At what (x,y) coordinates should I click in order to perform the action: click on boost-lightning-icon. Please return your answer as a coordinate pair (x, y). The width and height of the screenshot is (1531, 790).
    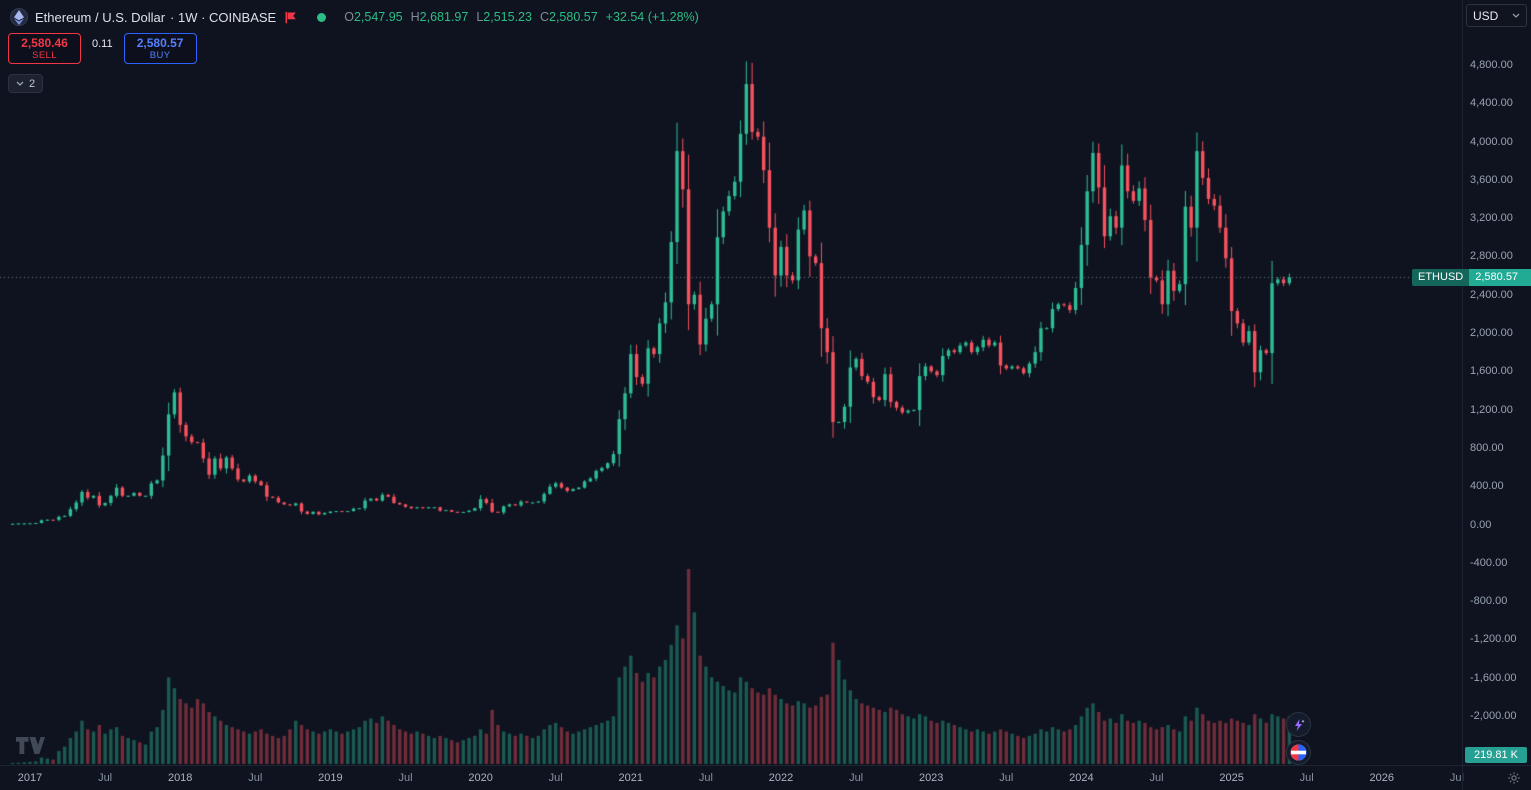
    Looking at the image, I should click on (1298, 724).